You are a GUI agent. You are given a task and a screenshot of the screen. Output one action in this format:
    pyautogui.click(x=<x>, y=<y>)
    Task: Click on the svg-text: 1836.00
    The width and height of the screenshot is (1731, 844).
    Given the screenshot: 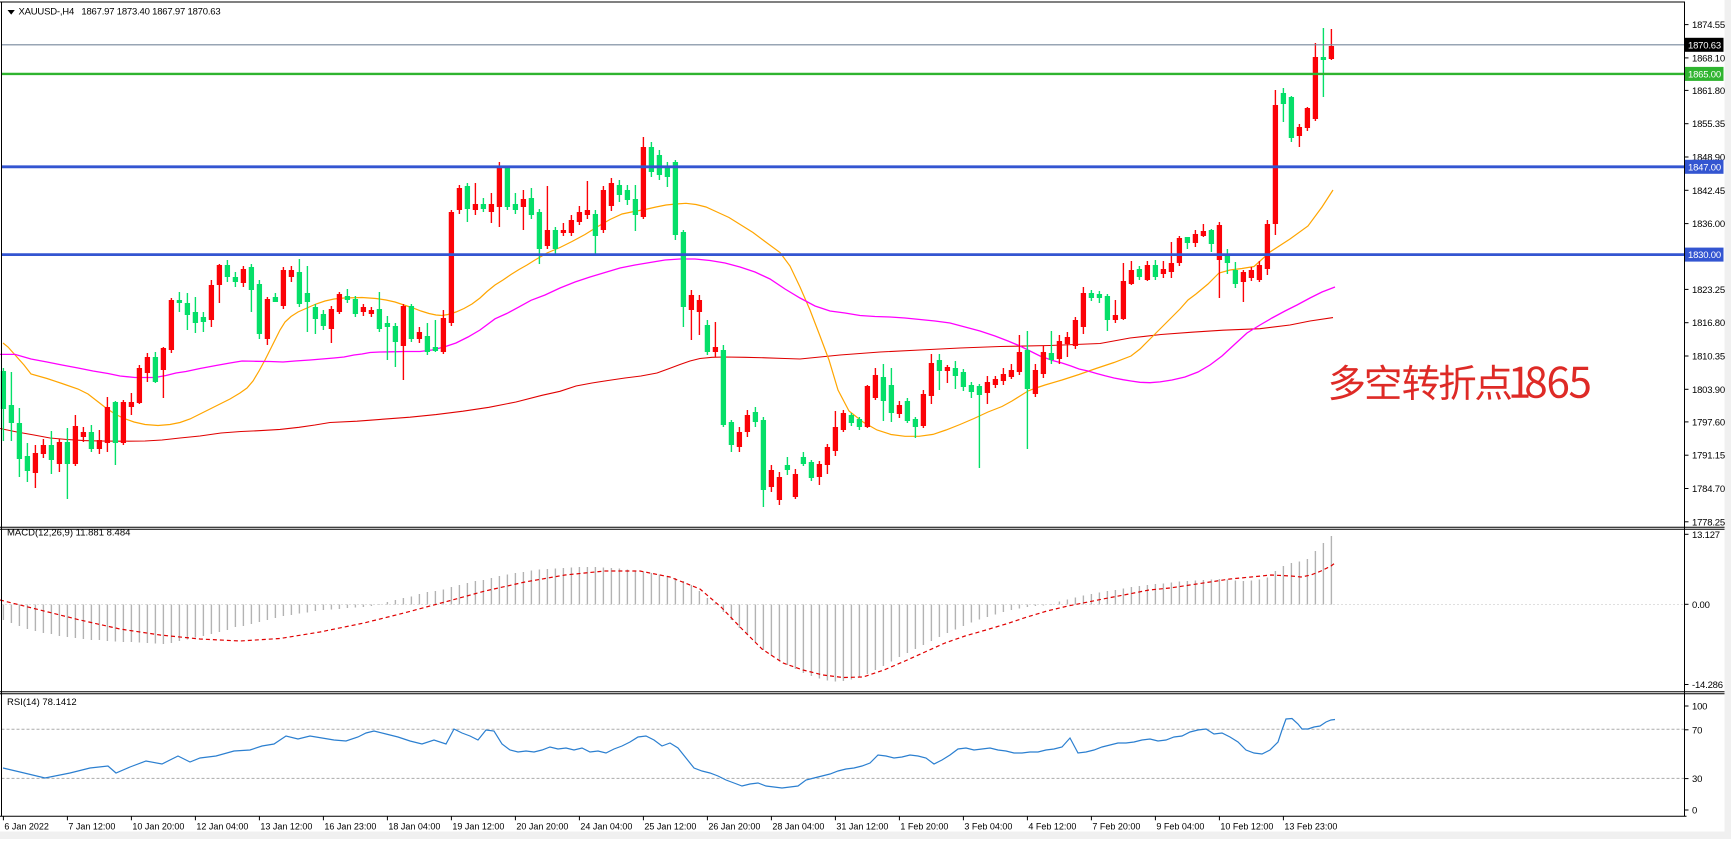 What is the action you would take?
    pyautogui.click(x=1708, y=224)
    